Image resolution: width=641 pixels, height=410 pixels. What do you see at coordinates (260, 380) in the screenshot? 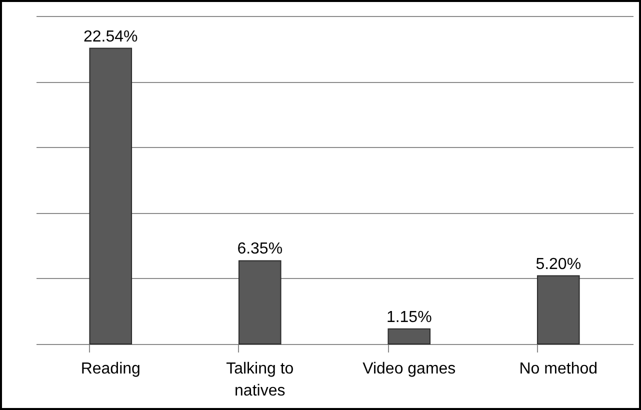
I see `x-tick-label: Talking to natives` at bounding box center [260, 380].